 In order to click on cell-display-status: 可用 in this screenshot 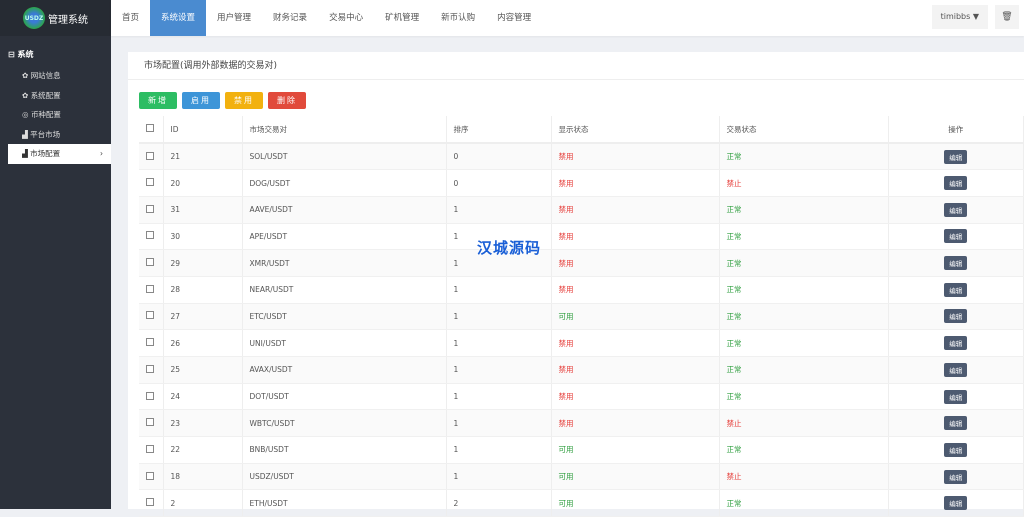, I will do `click(635, 450)`.